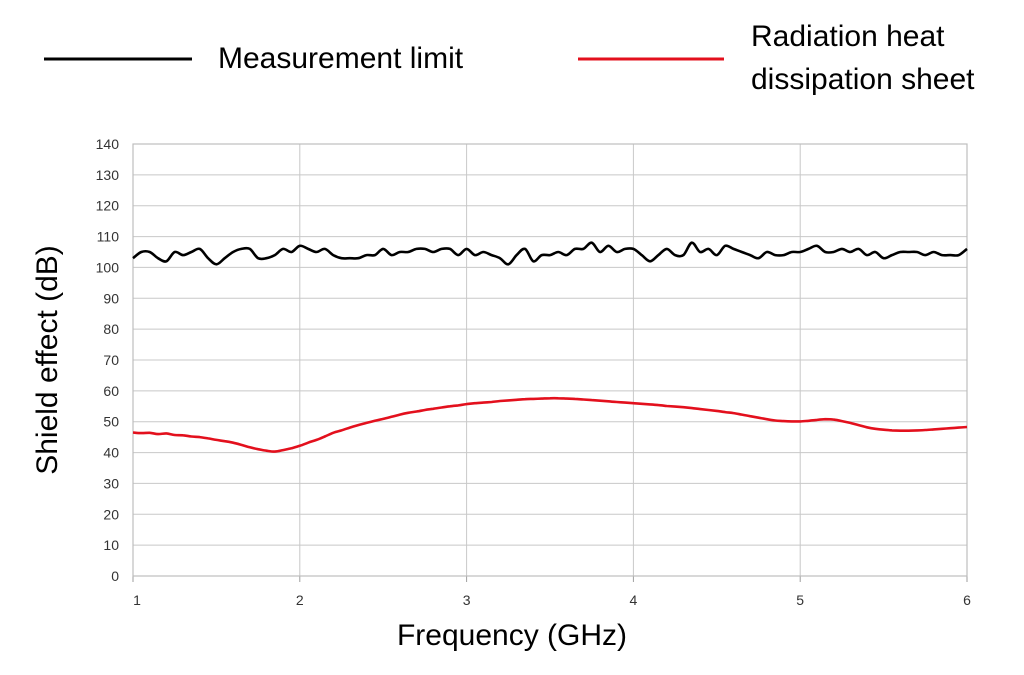 Image resolution: width=1024 pixels, height=675 pixels. Describe the element at coordinates (848, 36) in the screenshot. I see `legend-label-line: Radiation heat` at that location.